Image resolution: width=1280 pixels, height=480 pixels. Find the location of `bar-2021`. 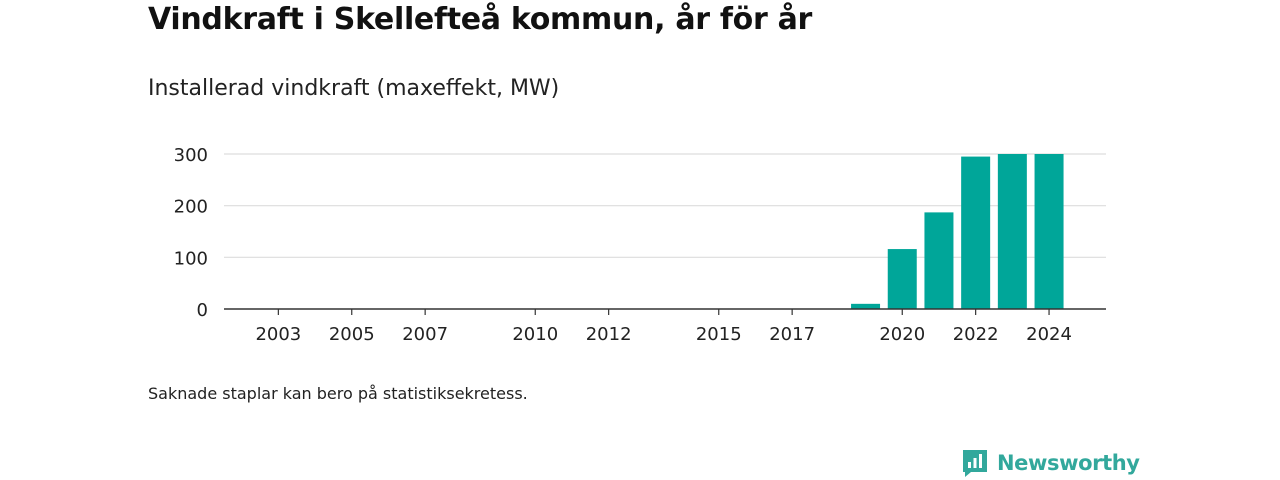

bar-2021 is located at coordinates (939, 260).